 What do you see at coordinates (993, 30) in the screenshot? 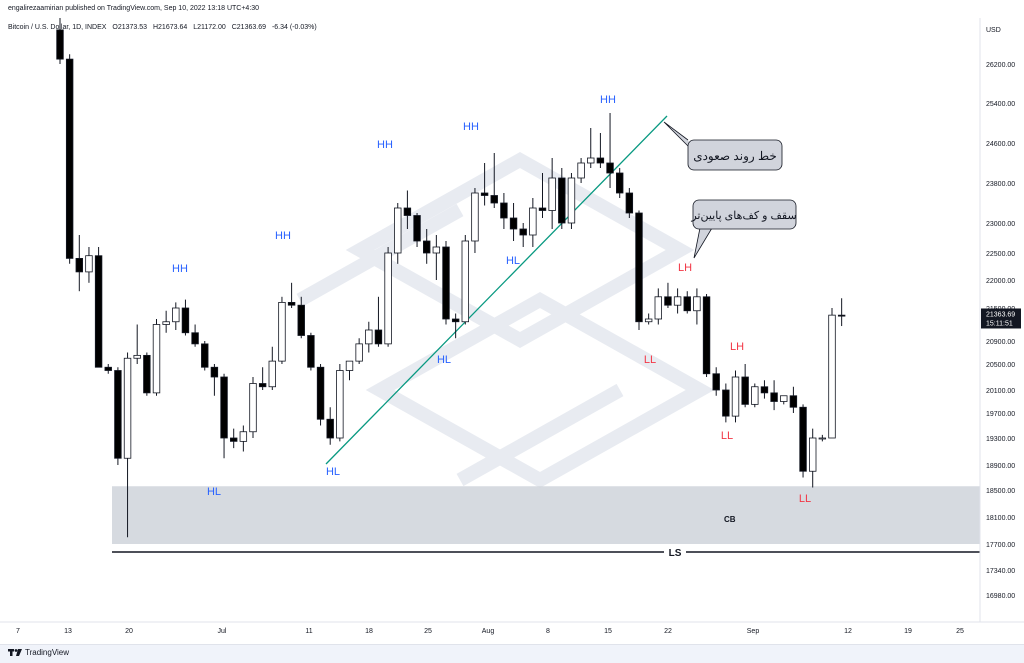
I see `currency-label: USD` at bounding box center [993, 30].